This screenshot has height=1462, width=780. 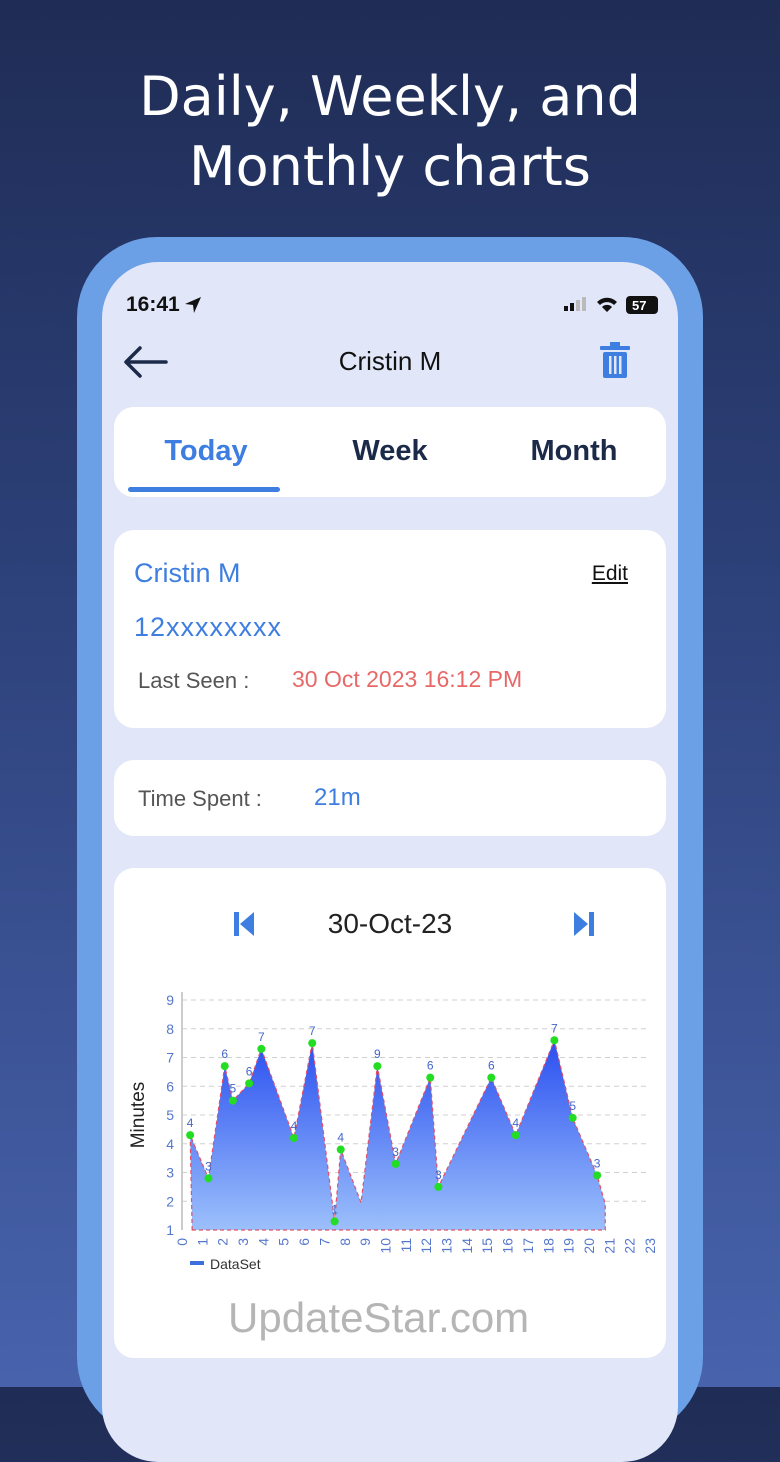 I want to click on y-tick-label: 2, so click(x=170, y=1201).